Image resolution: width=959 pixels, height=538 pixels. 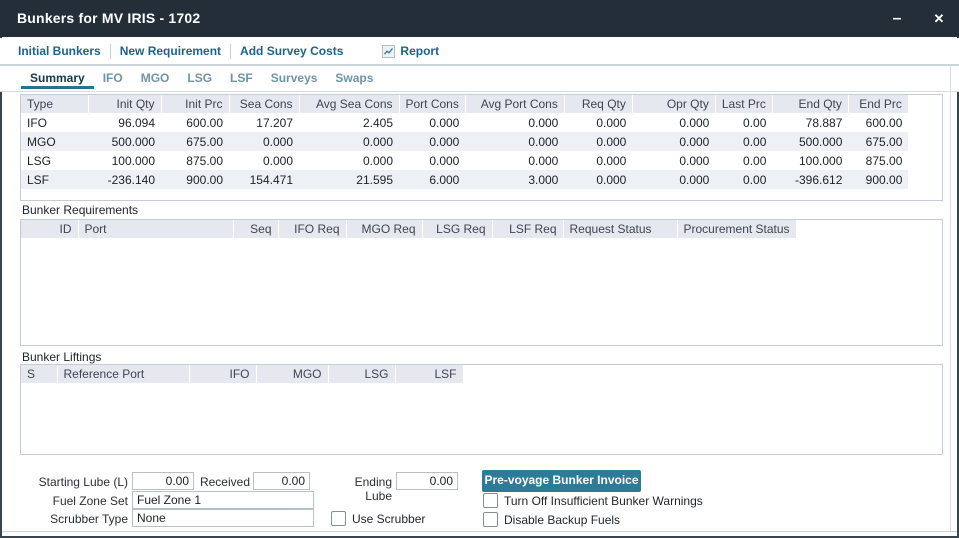 I want to click on cell: IFO, so click(x=37, y=122).